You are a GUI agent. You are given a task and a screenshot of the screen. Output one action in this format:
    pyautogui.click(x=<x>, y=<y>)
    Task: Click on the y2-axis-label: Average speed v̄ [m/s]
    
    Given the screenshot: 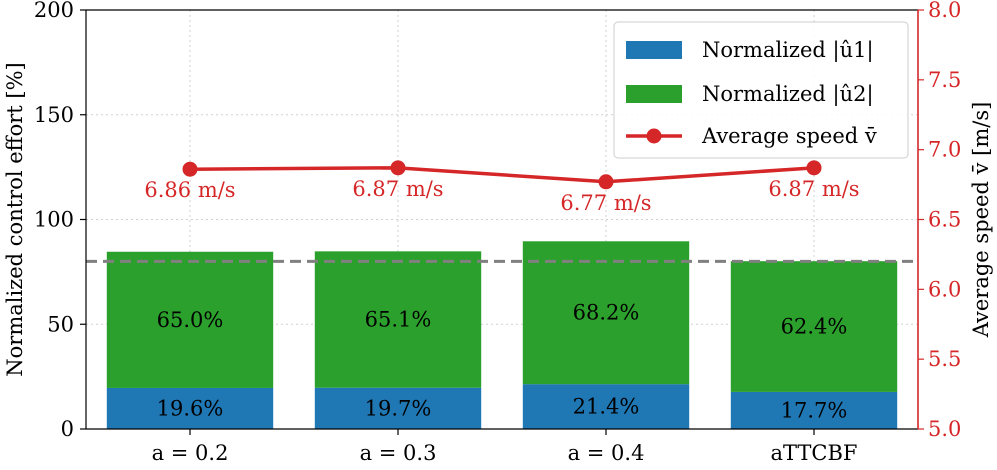 What is the action you would take?
    pyautogui.click(x=981, y=220)
    